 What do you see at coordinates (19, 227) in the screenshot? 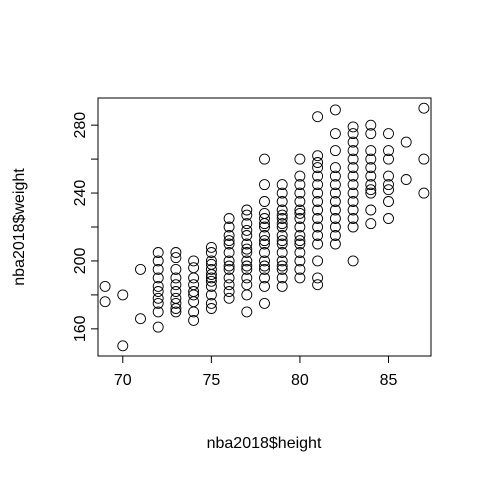
I see `y-axis-title: nba2018$weight` at bounding box center [19, 227].